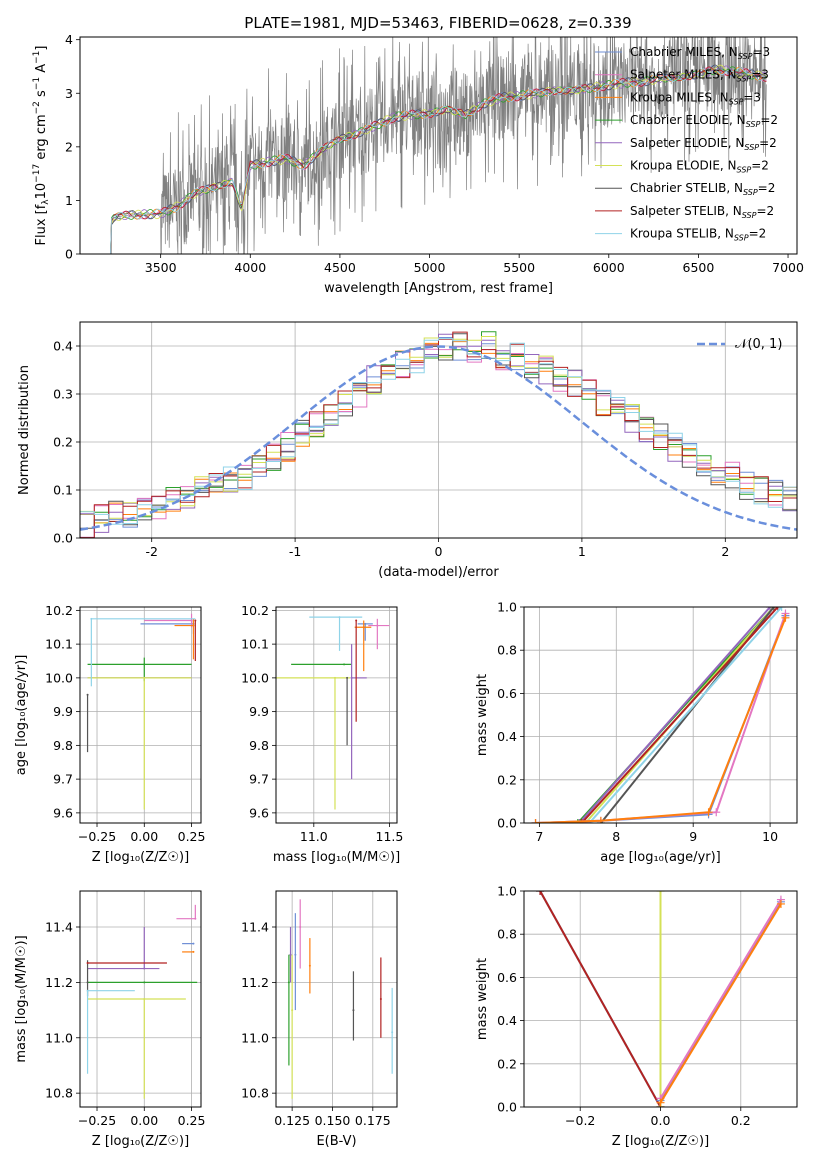 The image size is (819, 1170). Describe the element at coordinates (660, 857) in the screenshot. I see `x-axis-label: age [log₁₀(age/yr)]` at that location.